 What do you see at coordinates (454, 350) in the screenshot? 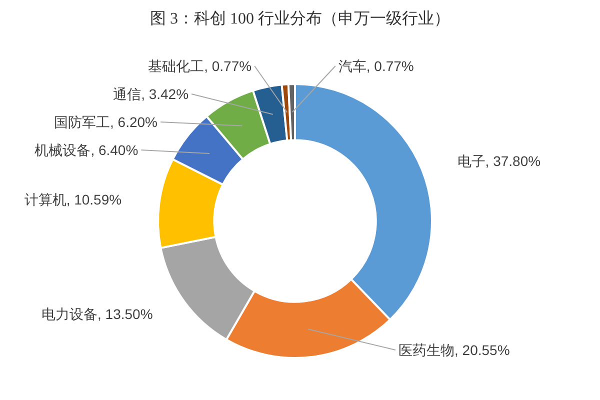
I see `slice-label: 医药生物, 20.55%` at bounding box center [454, 350].